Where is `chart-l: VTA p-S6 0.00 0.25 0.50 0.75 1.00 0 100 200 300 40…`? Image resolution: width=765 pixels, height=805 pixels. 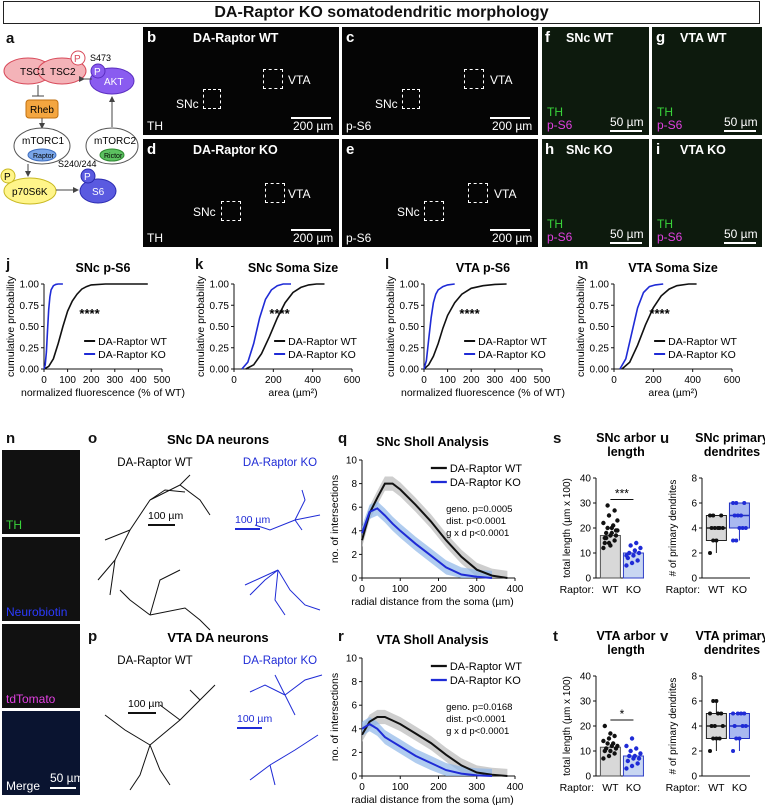
chart-l: VTA p-S6 0.00 0.25 0.50 0.75 1.00 0 100 200 300 40… is located at coordinates (475, 330).